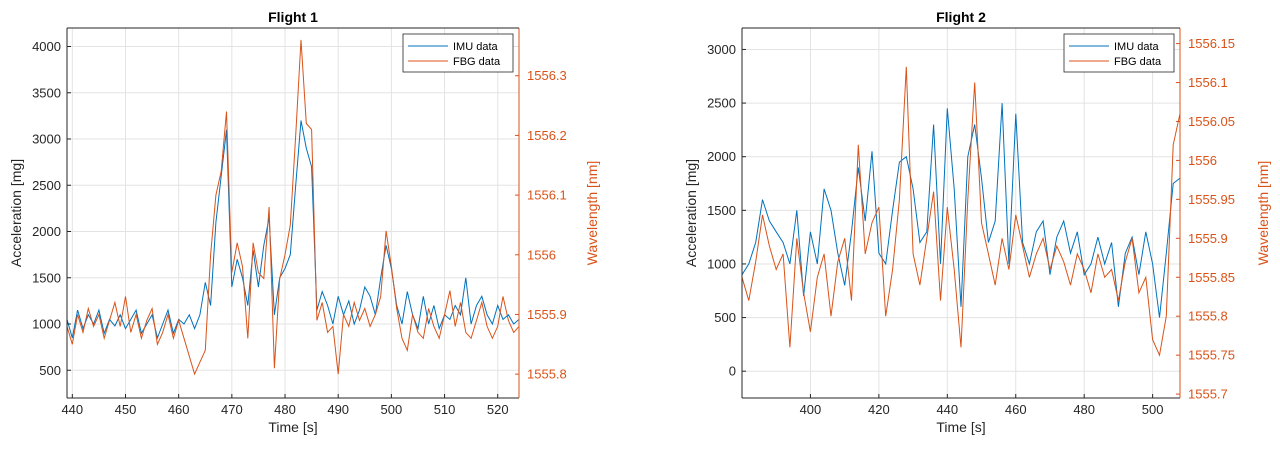 The width and height of the screenshot is (1280, 453). Describe the element at coordinates (46, 92) in the screenshot. I see `y-tick-label-left: 3500` at that location.